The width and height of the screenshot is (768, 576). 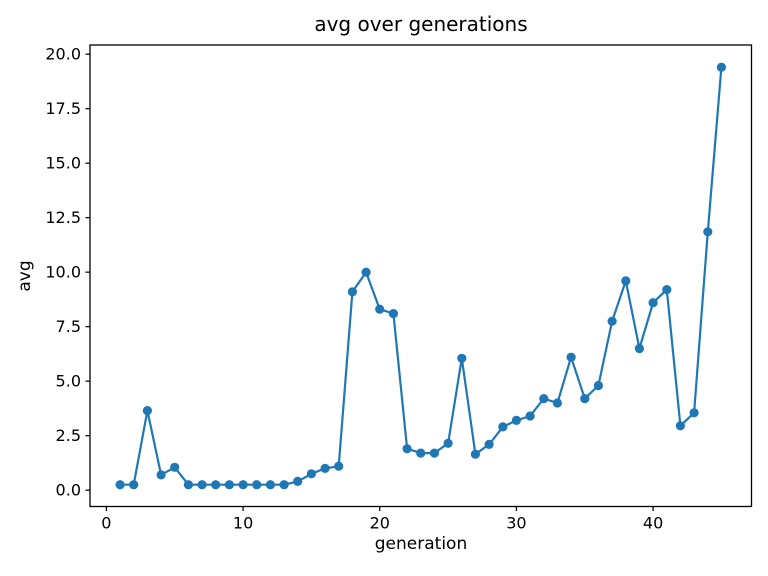 What do you see at coordinates (63, 54) in the screenshot?
I see `y-tick-label: 20.0` at bounding box center [63, 54].